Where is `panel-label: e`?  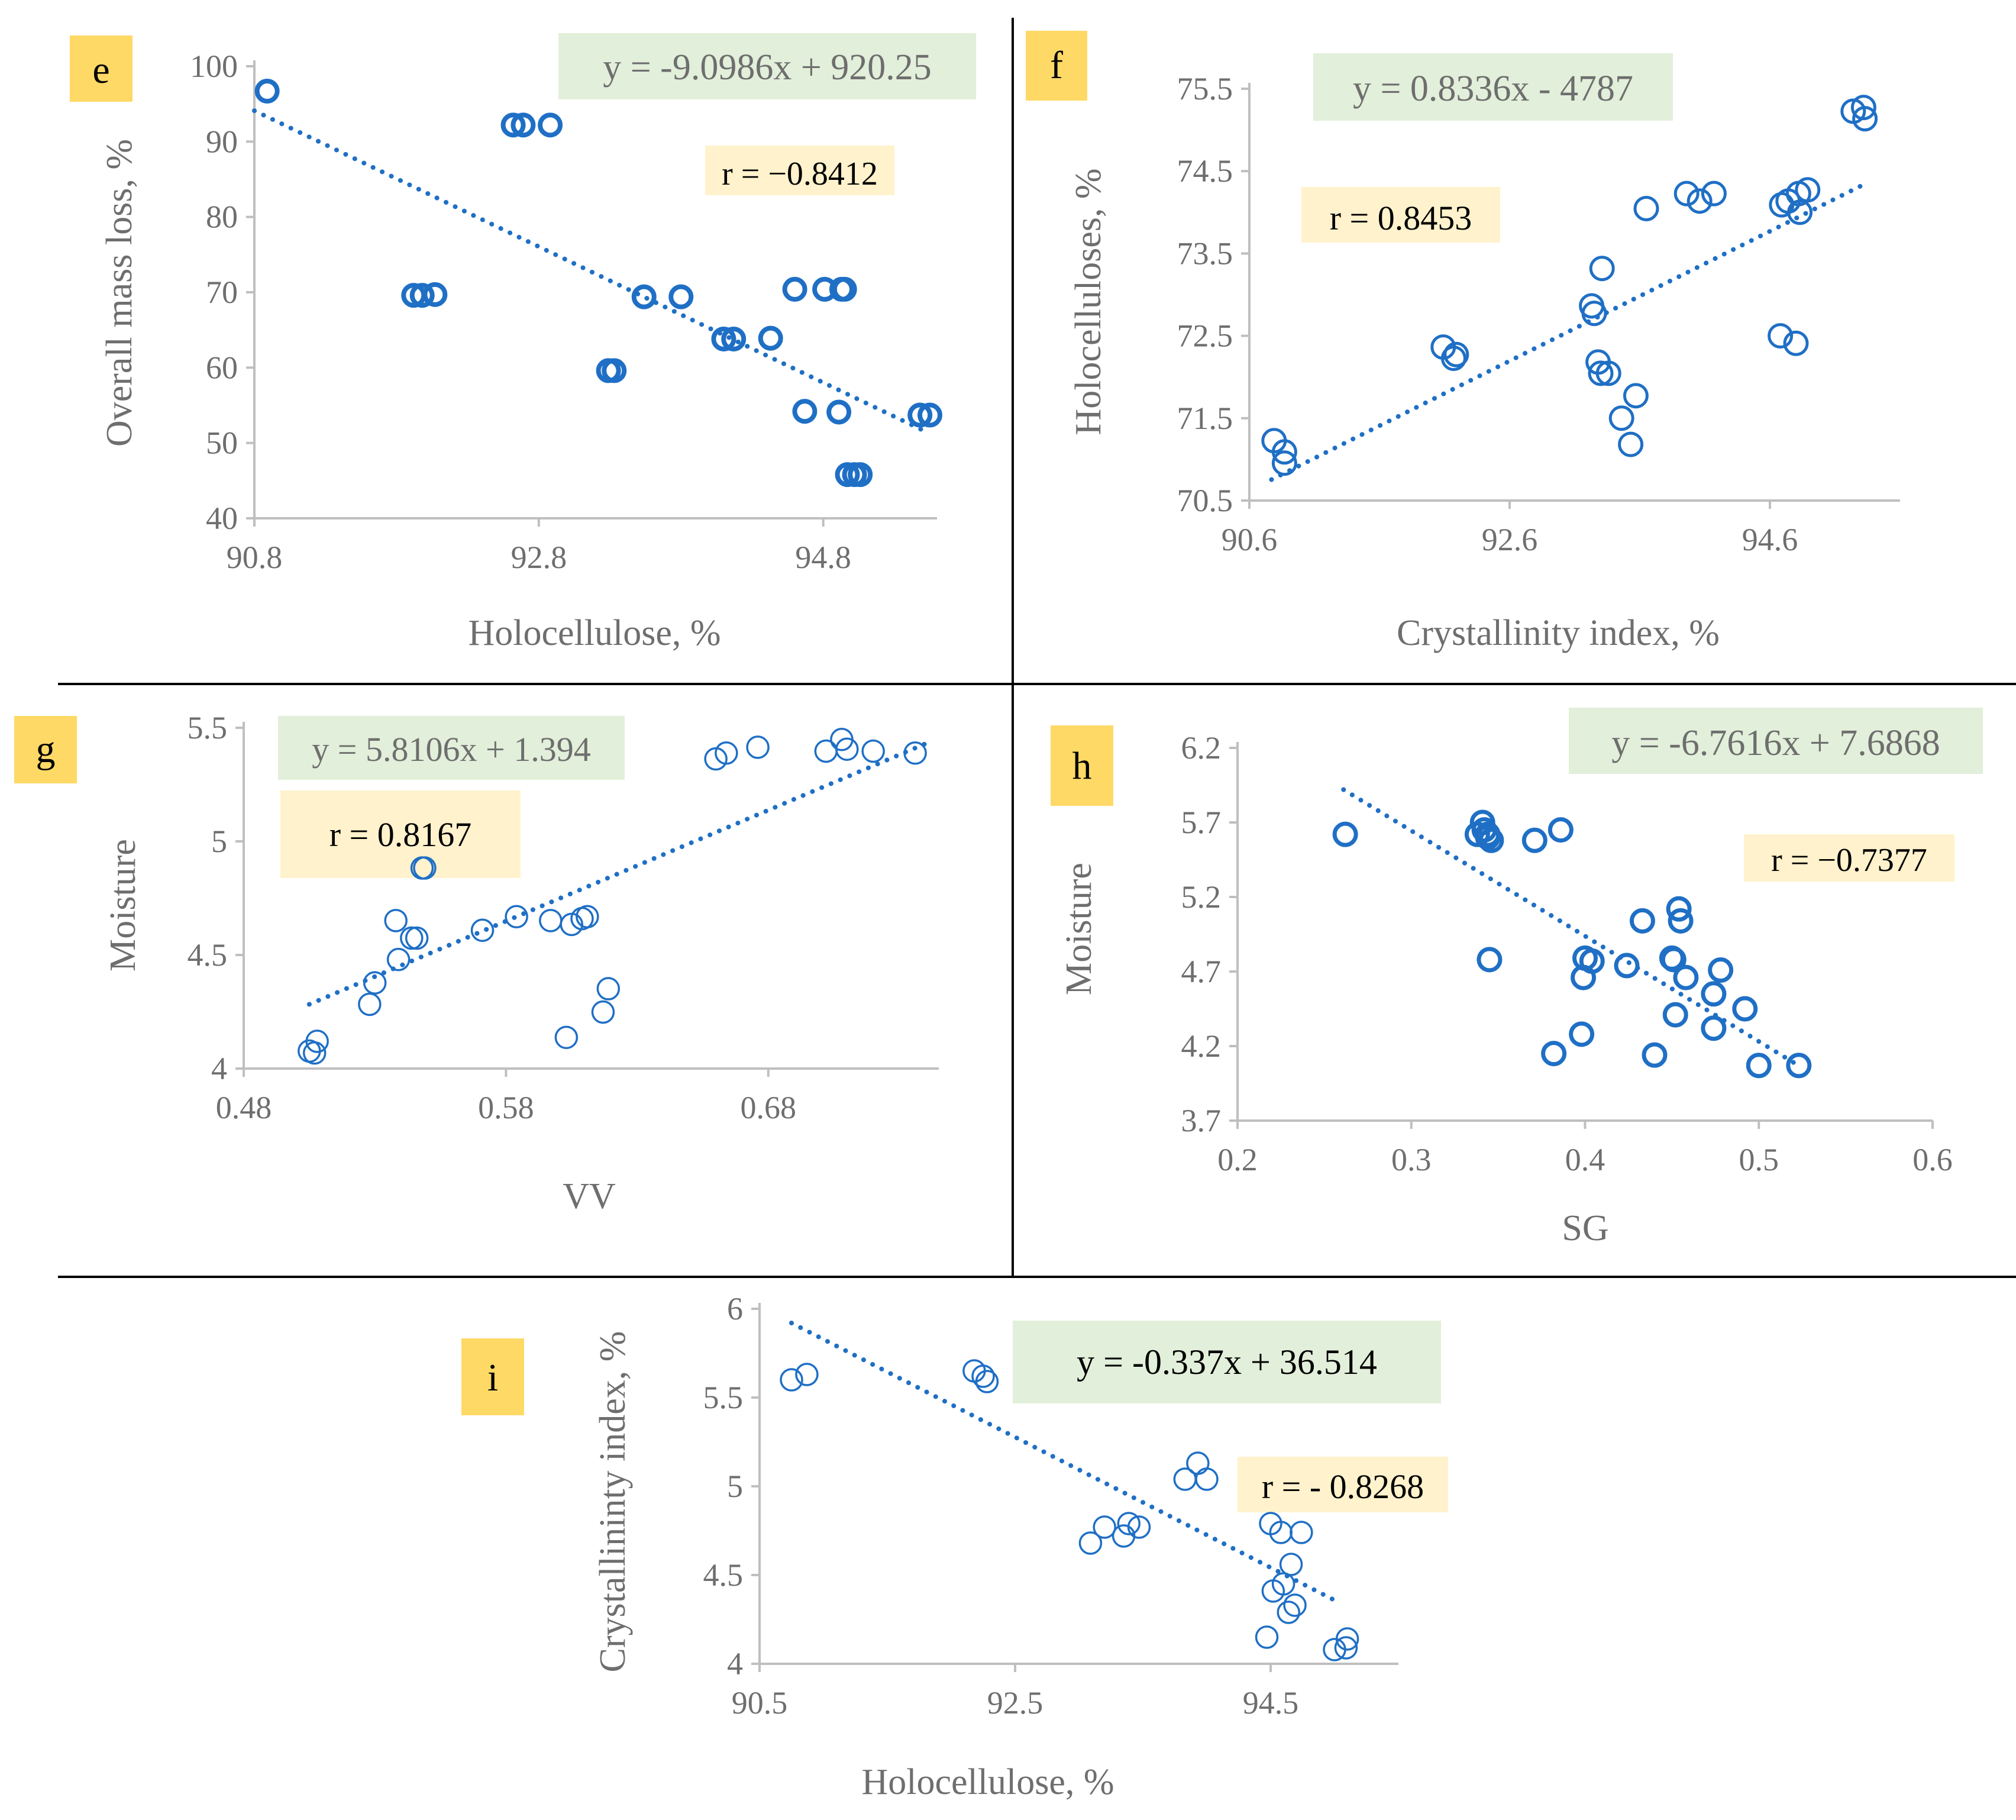
panel-label: e is located at coordinates (100, 70).